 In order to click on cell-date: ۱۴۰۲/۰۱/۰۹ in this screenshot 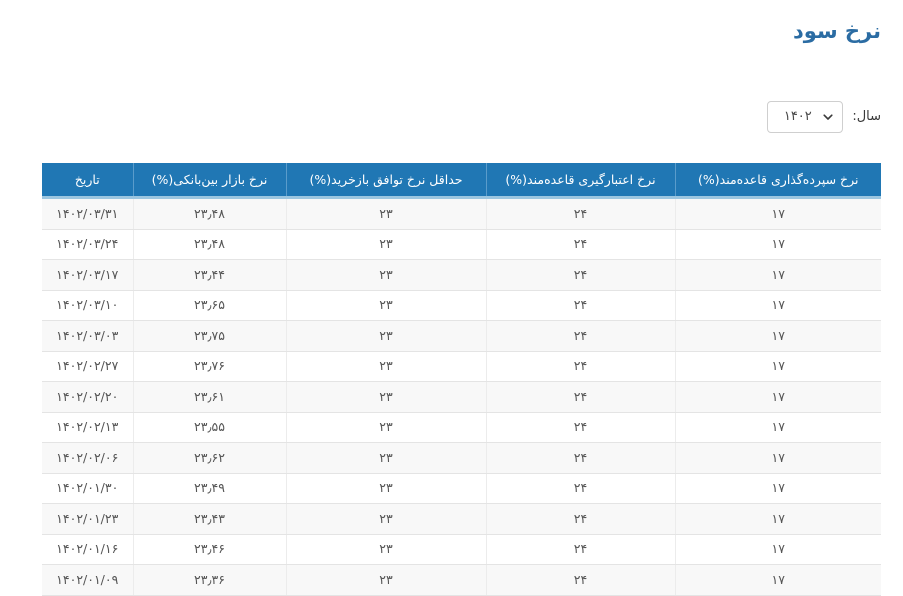, I will do `click(87, 580)`.